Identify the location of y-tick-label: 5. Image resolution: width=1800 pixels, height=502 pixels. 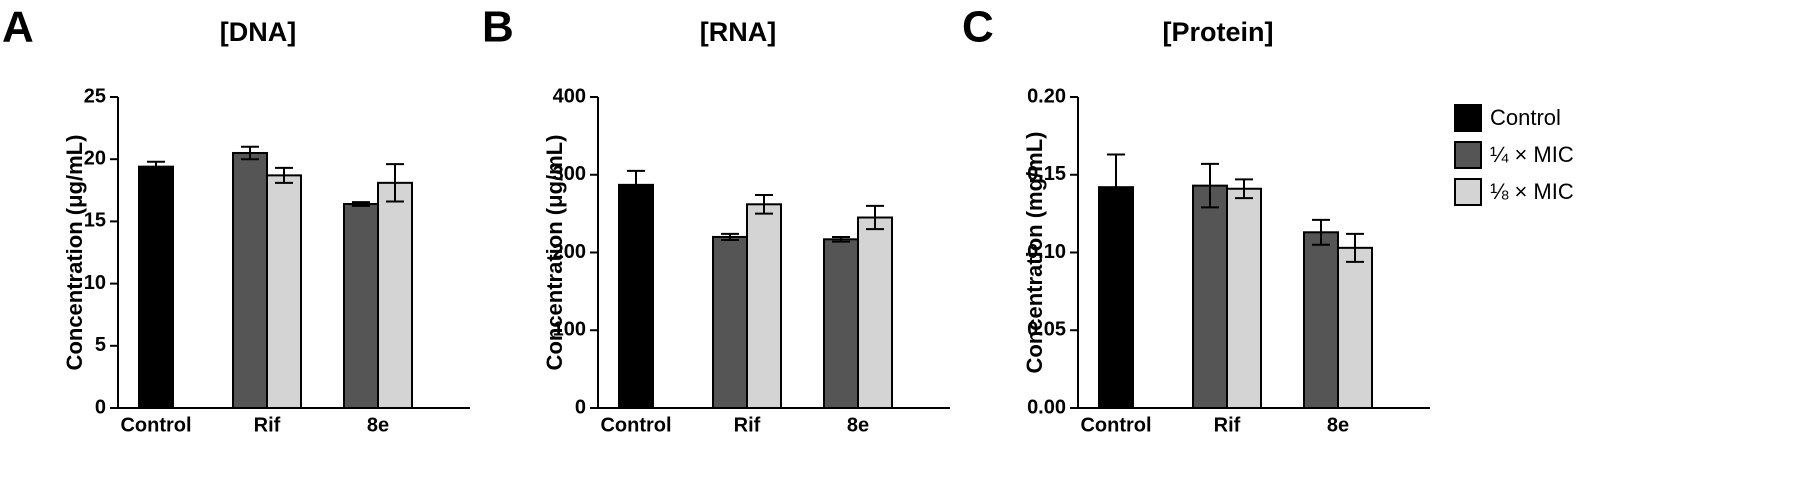
(100, 345).